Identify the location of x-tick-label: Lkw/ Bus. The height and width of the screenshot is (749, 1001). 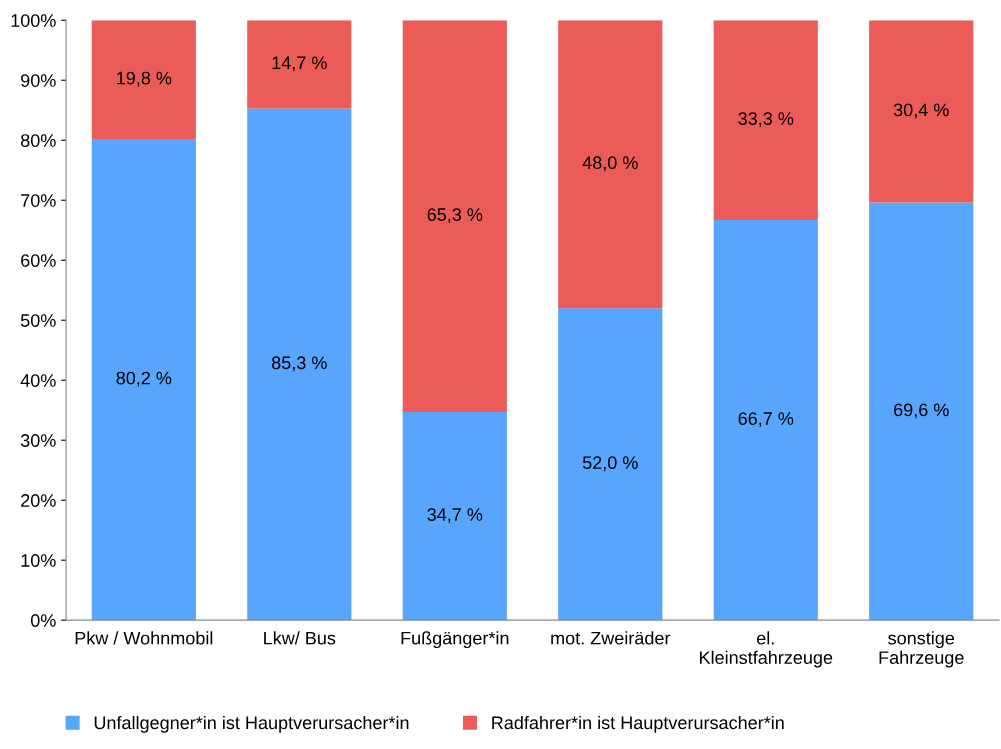
(300, 638).